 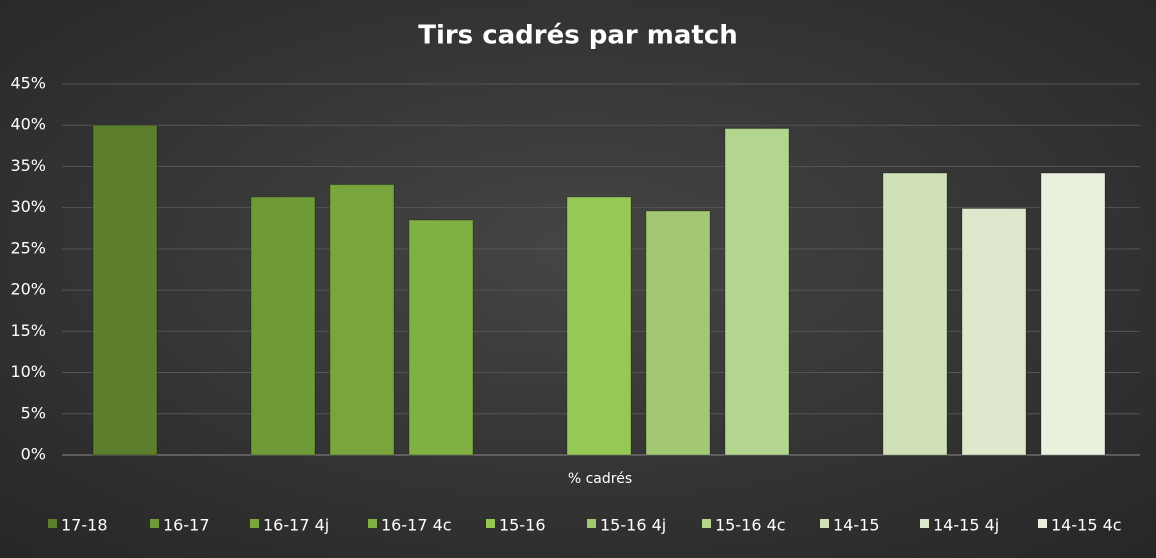 I want to click on legend-label: 14-15, so click(x=856, y=525).